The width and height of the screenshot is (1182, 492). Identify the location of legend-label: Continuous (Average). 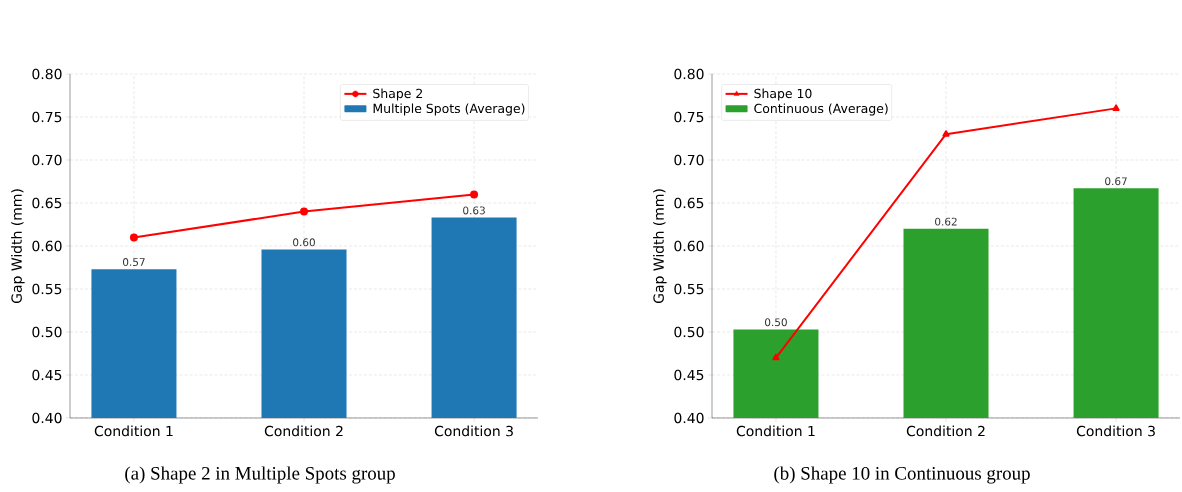
(821, 109).